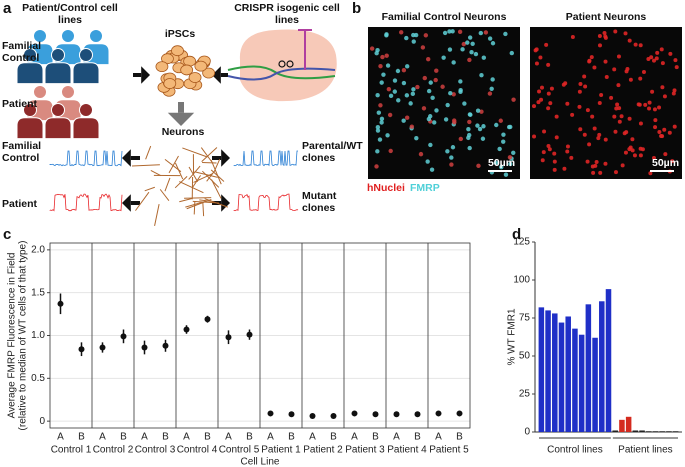  I want to click on group-label: Control 4, so click(197, 450).